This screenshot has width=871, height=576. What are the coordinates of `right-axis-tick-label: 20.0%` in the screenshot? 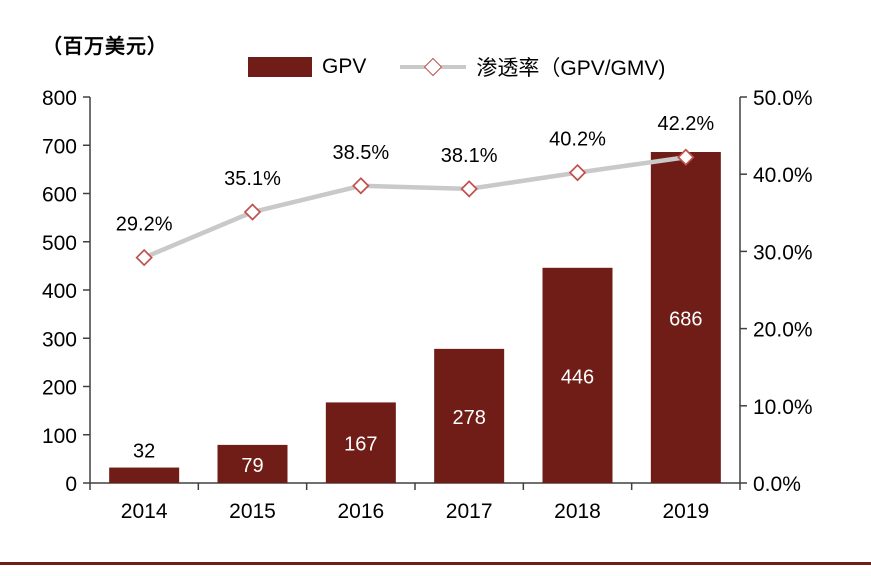 It's located at (783, 330).